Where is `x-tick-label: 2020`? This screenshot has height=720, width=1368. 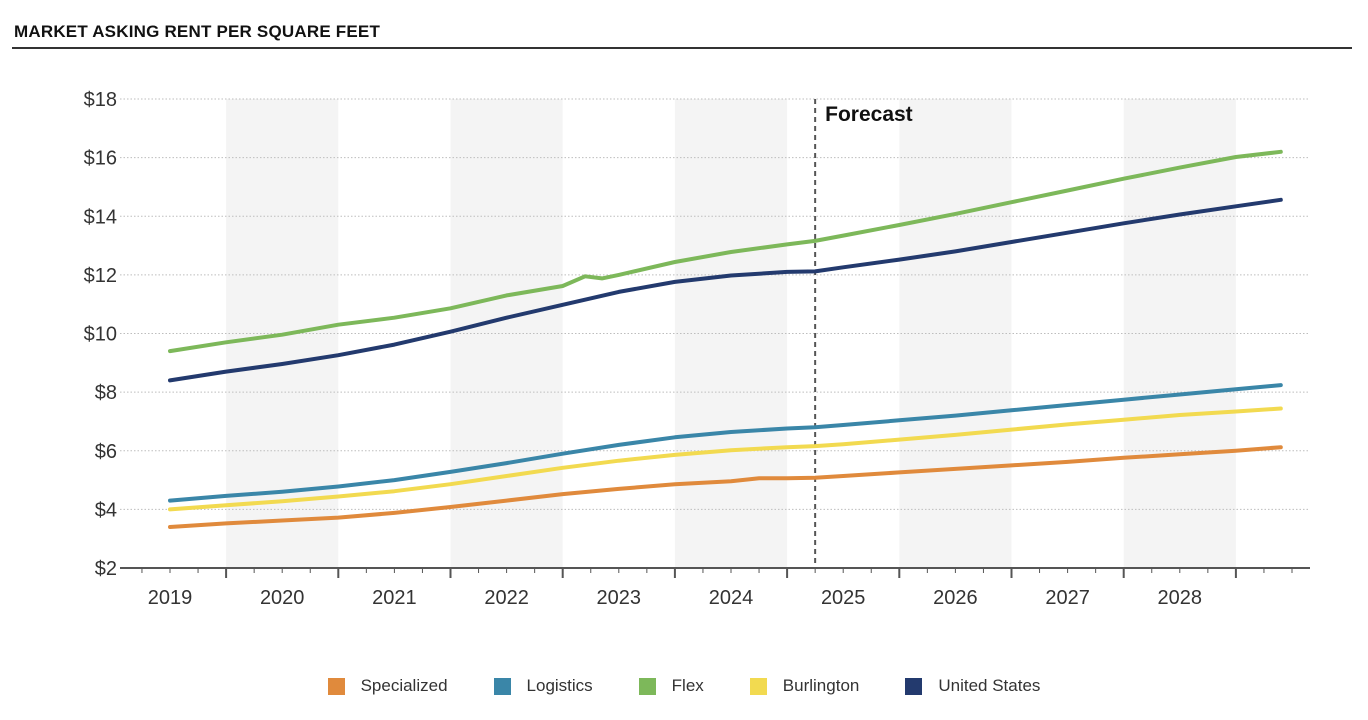
x-tick-label: 2020 is located at coordinates (282, 598).